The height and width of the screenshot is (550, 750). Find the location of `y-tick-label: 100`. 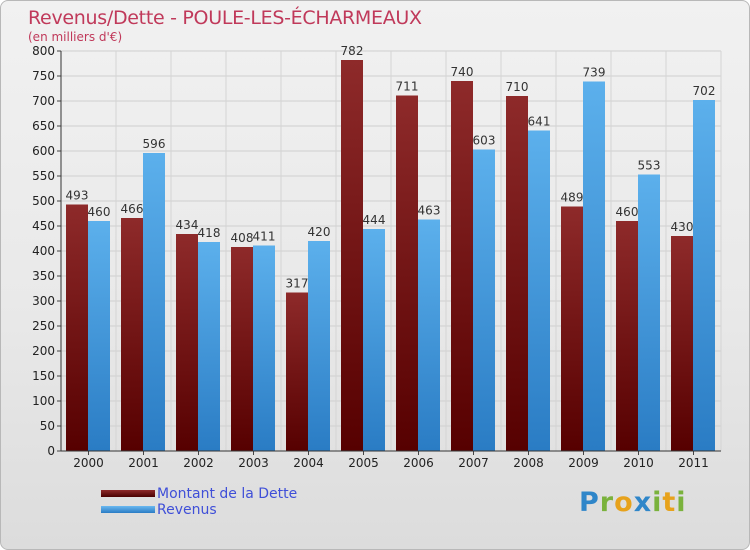

y-tick-label: 100 is located at coordinates (43, 401).